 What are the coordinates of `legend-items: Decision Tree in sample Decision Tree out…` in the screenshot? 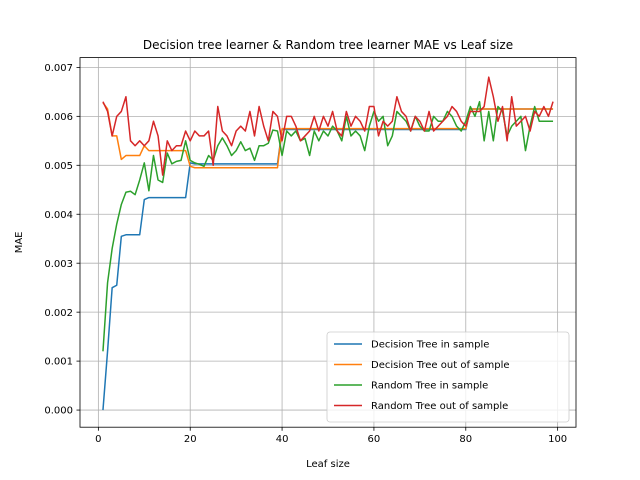 It's located at (422, 376).